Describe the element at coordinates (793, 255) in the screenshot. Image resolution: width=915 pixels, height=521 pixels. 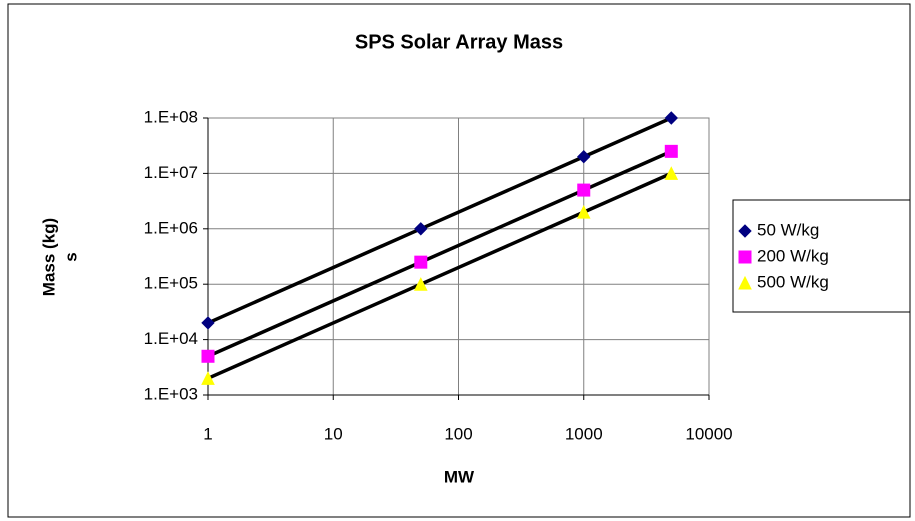
I see `legend-label: 200 W/kg` at that location.